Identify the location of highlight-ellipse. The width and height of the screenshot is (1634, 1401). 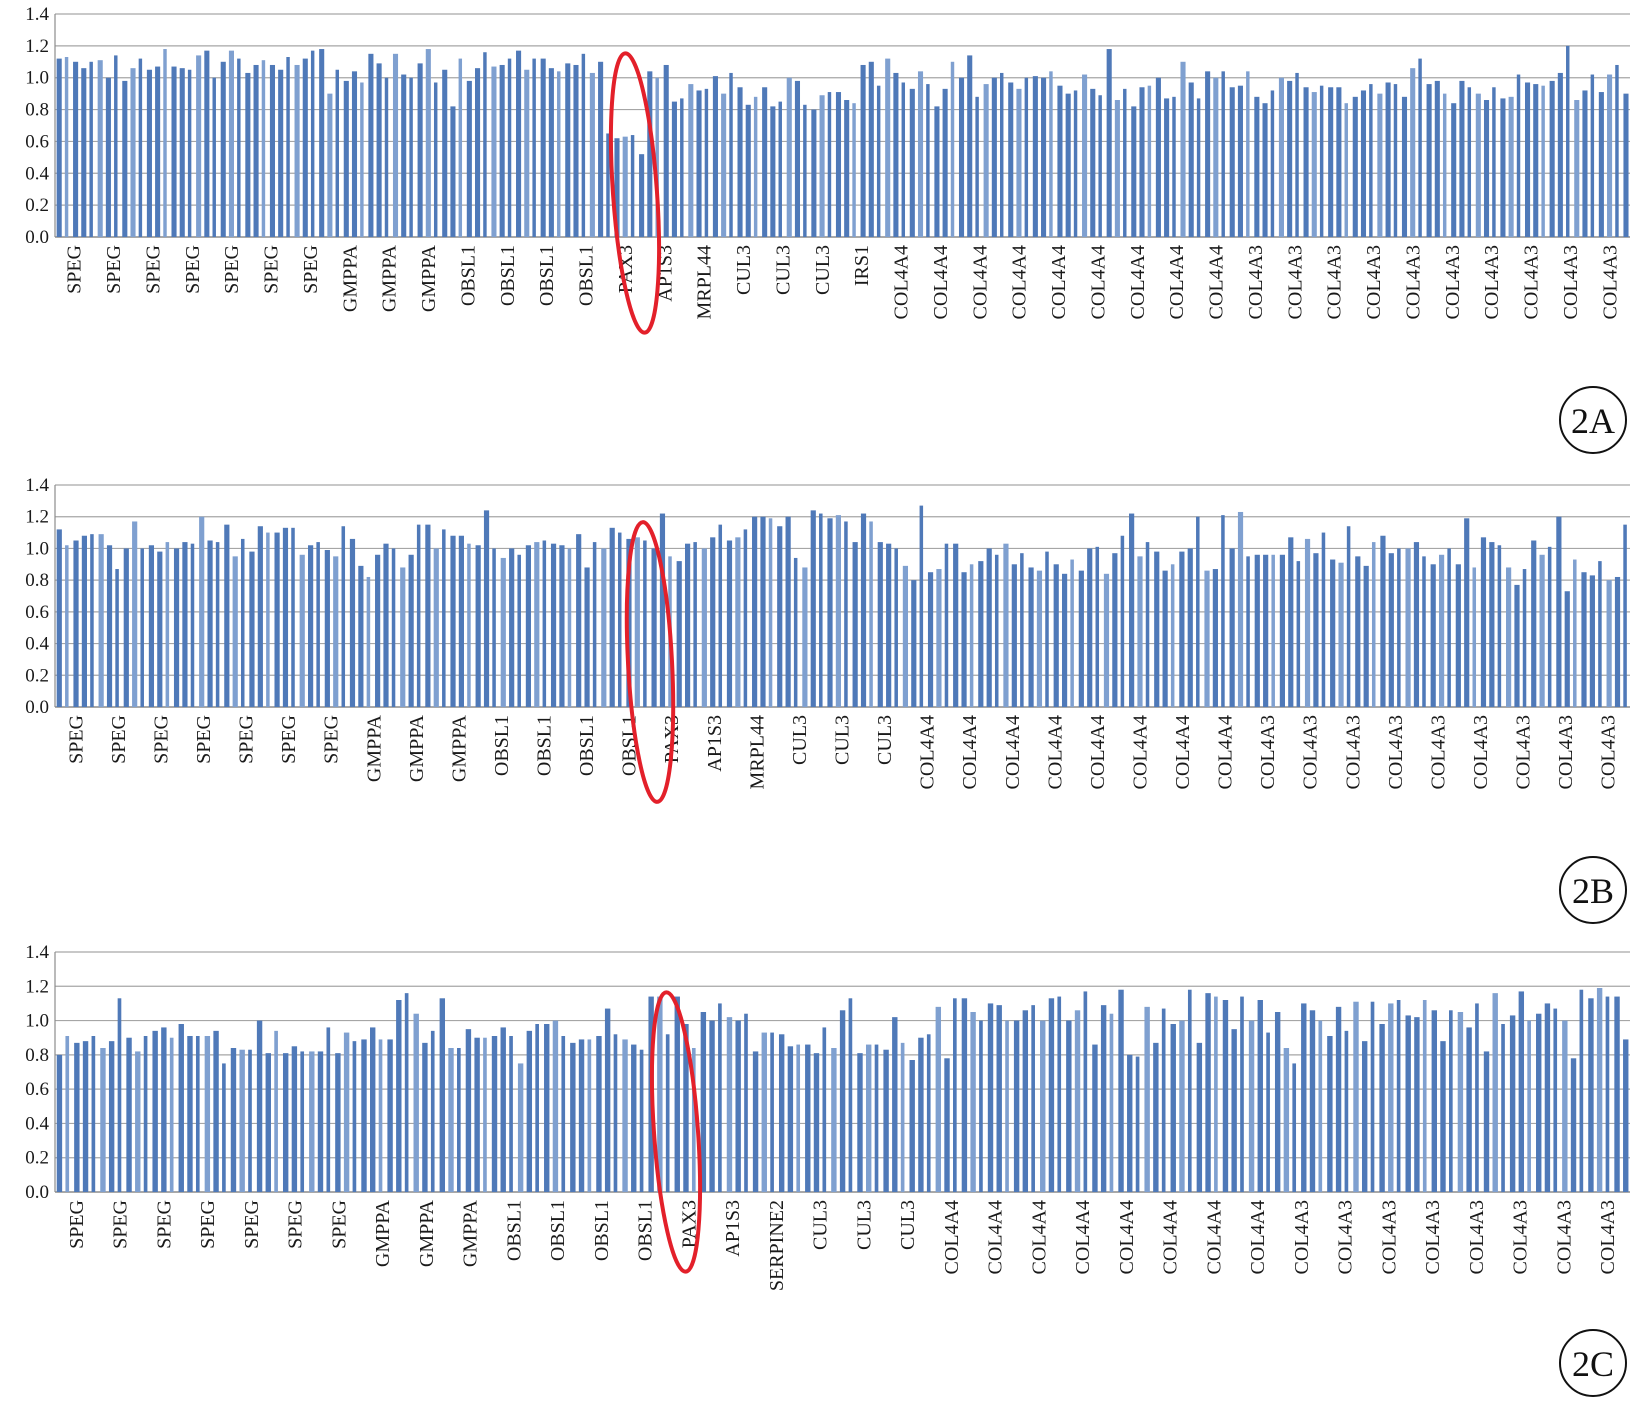
(676, 1132).